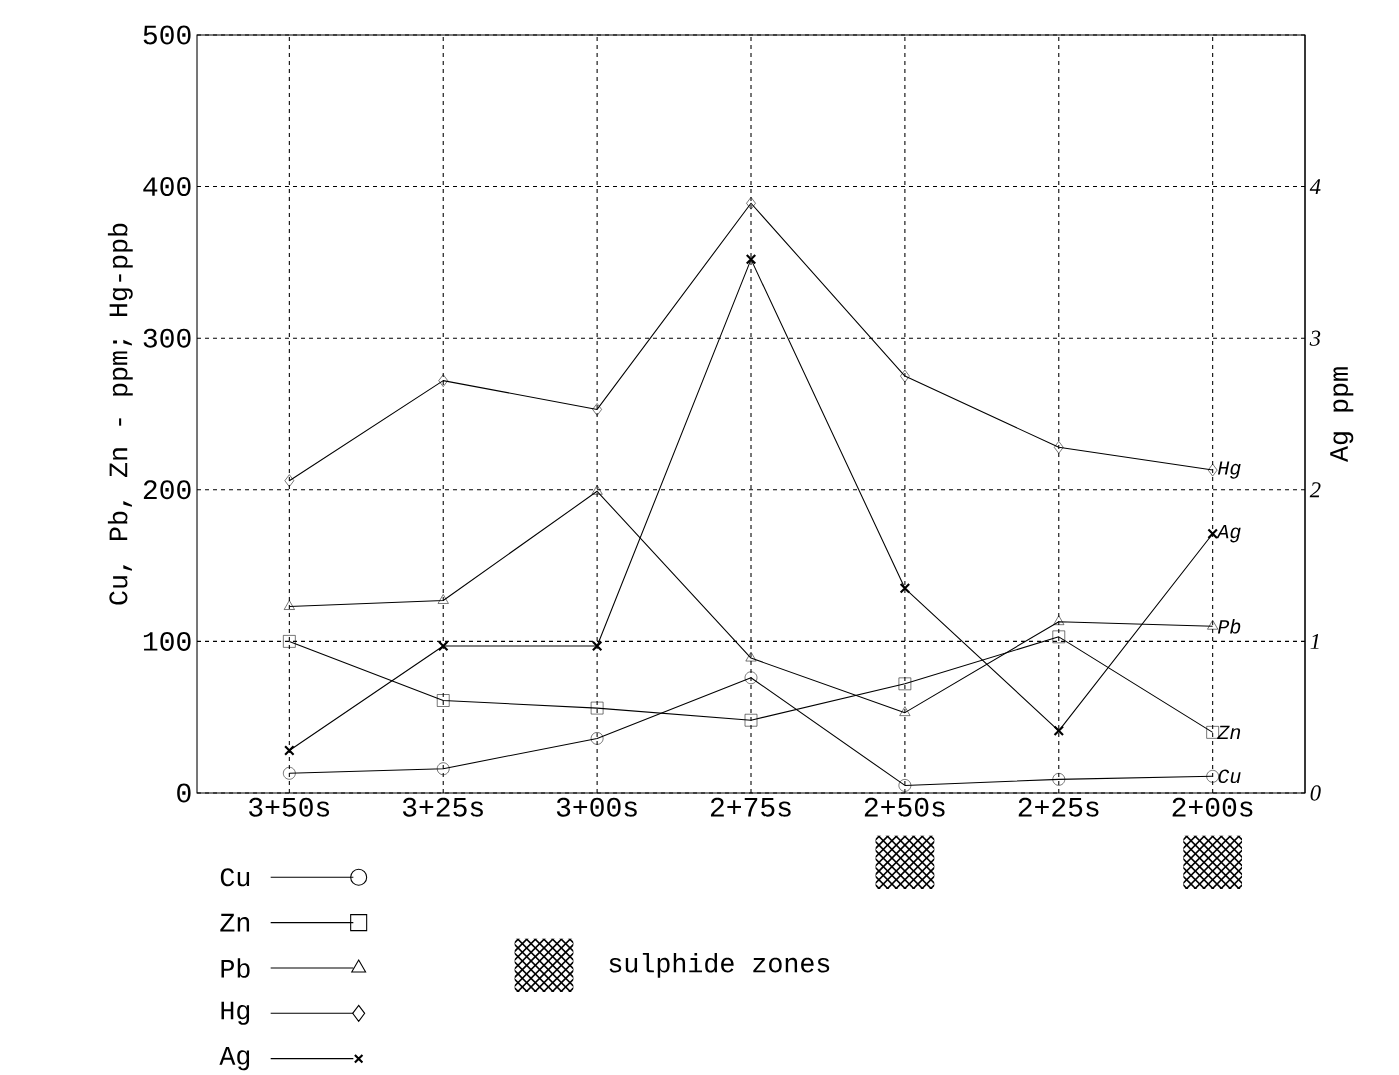  I want to click on text: Ag, so click(1228, 534).